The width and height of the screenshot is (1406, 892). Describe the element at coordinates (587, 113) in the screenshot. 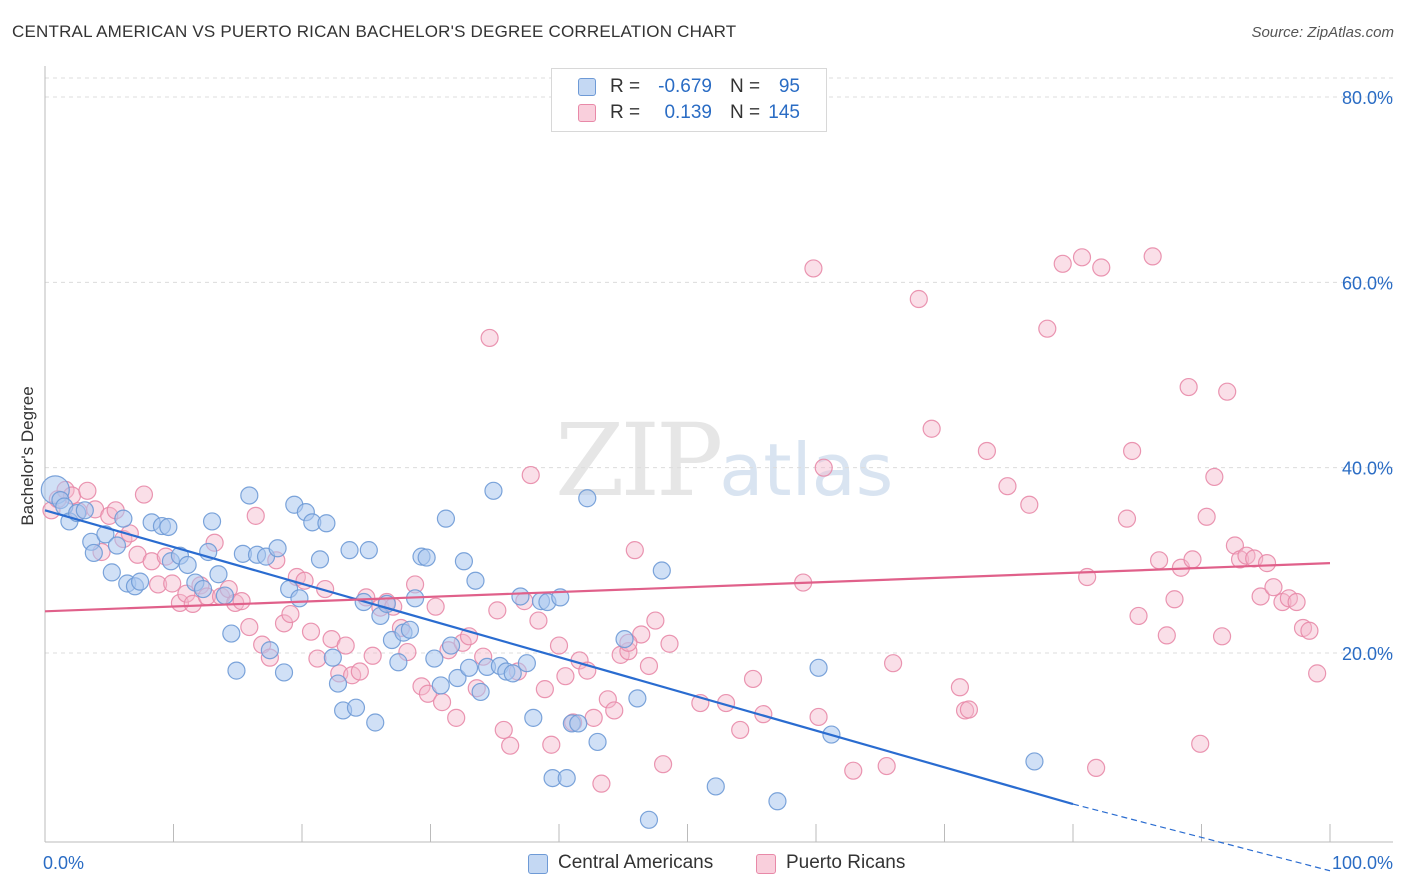

I see `legend-swatch-pink` at that location.